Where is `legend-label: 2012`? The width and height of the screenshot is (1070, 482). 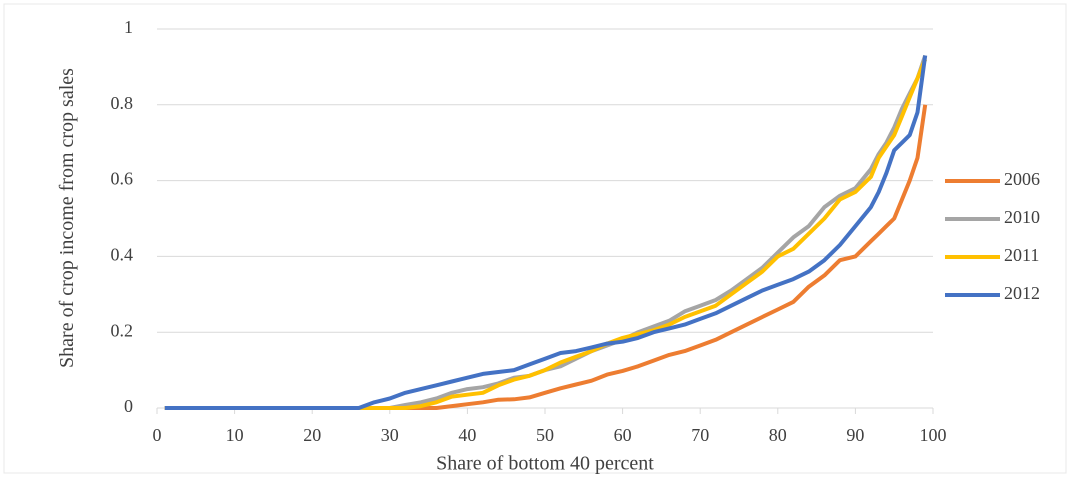 legend-label: 2012 is located at coordinates (1022, 293).